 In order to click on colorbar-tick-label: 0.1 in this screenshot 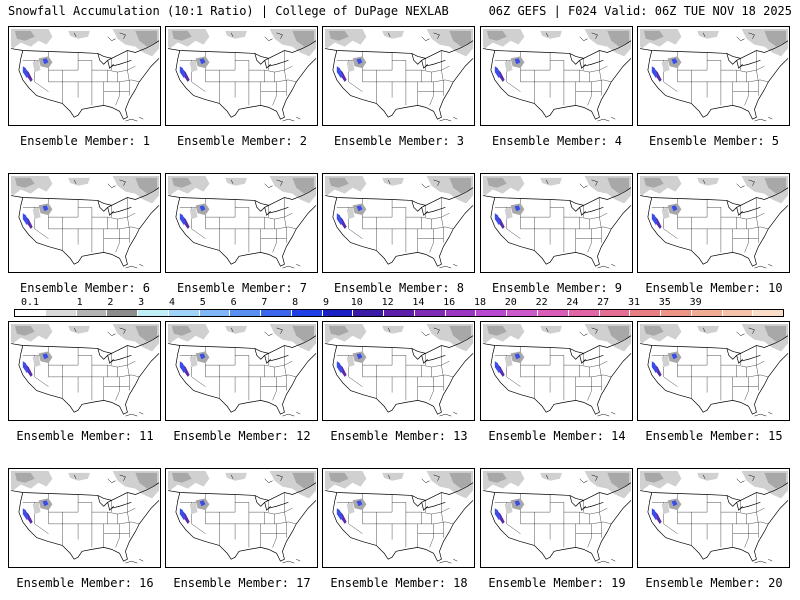, I will do `click(30, 302)`.